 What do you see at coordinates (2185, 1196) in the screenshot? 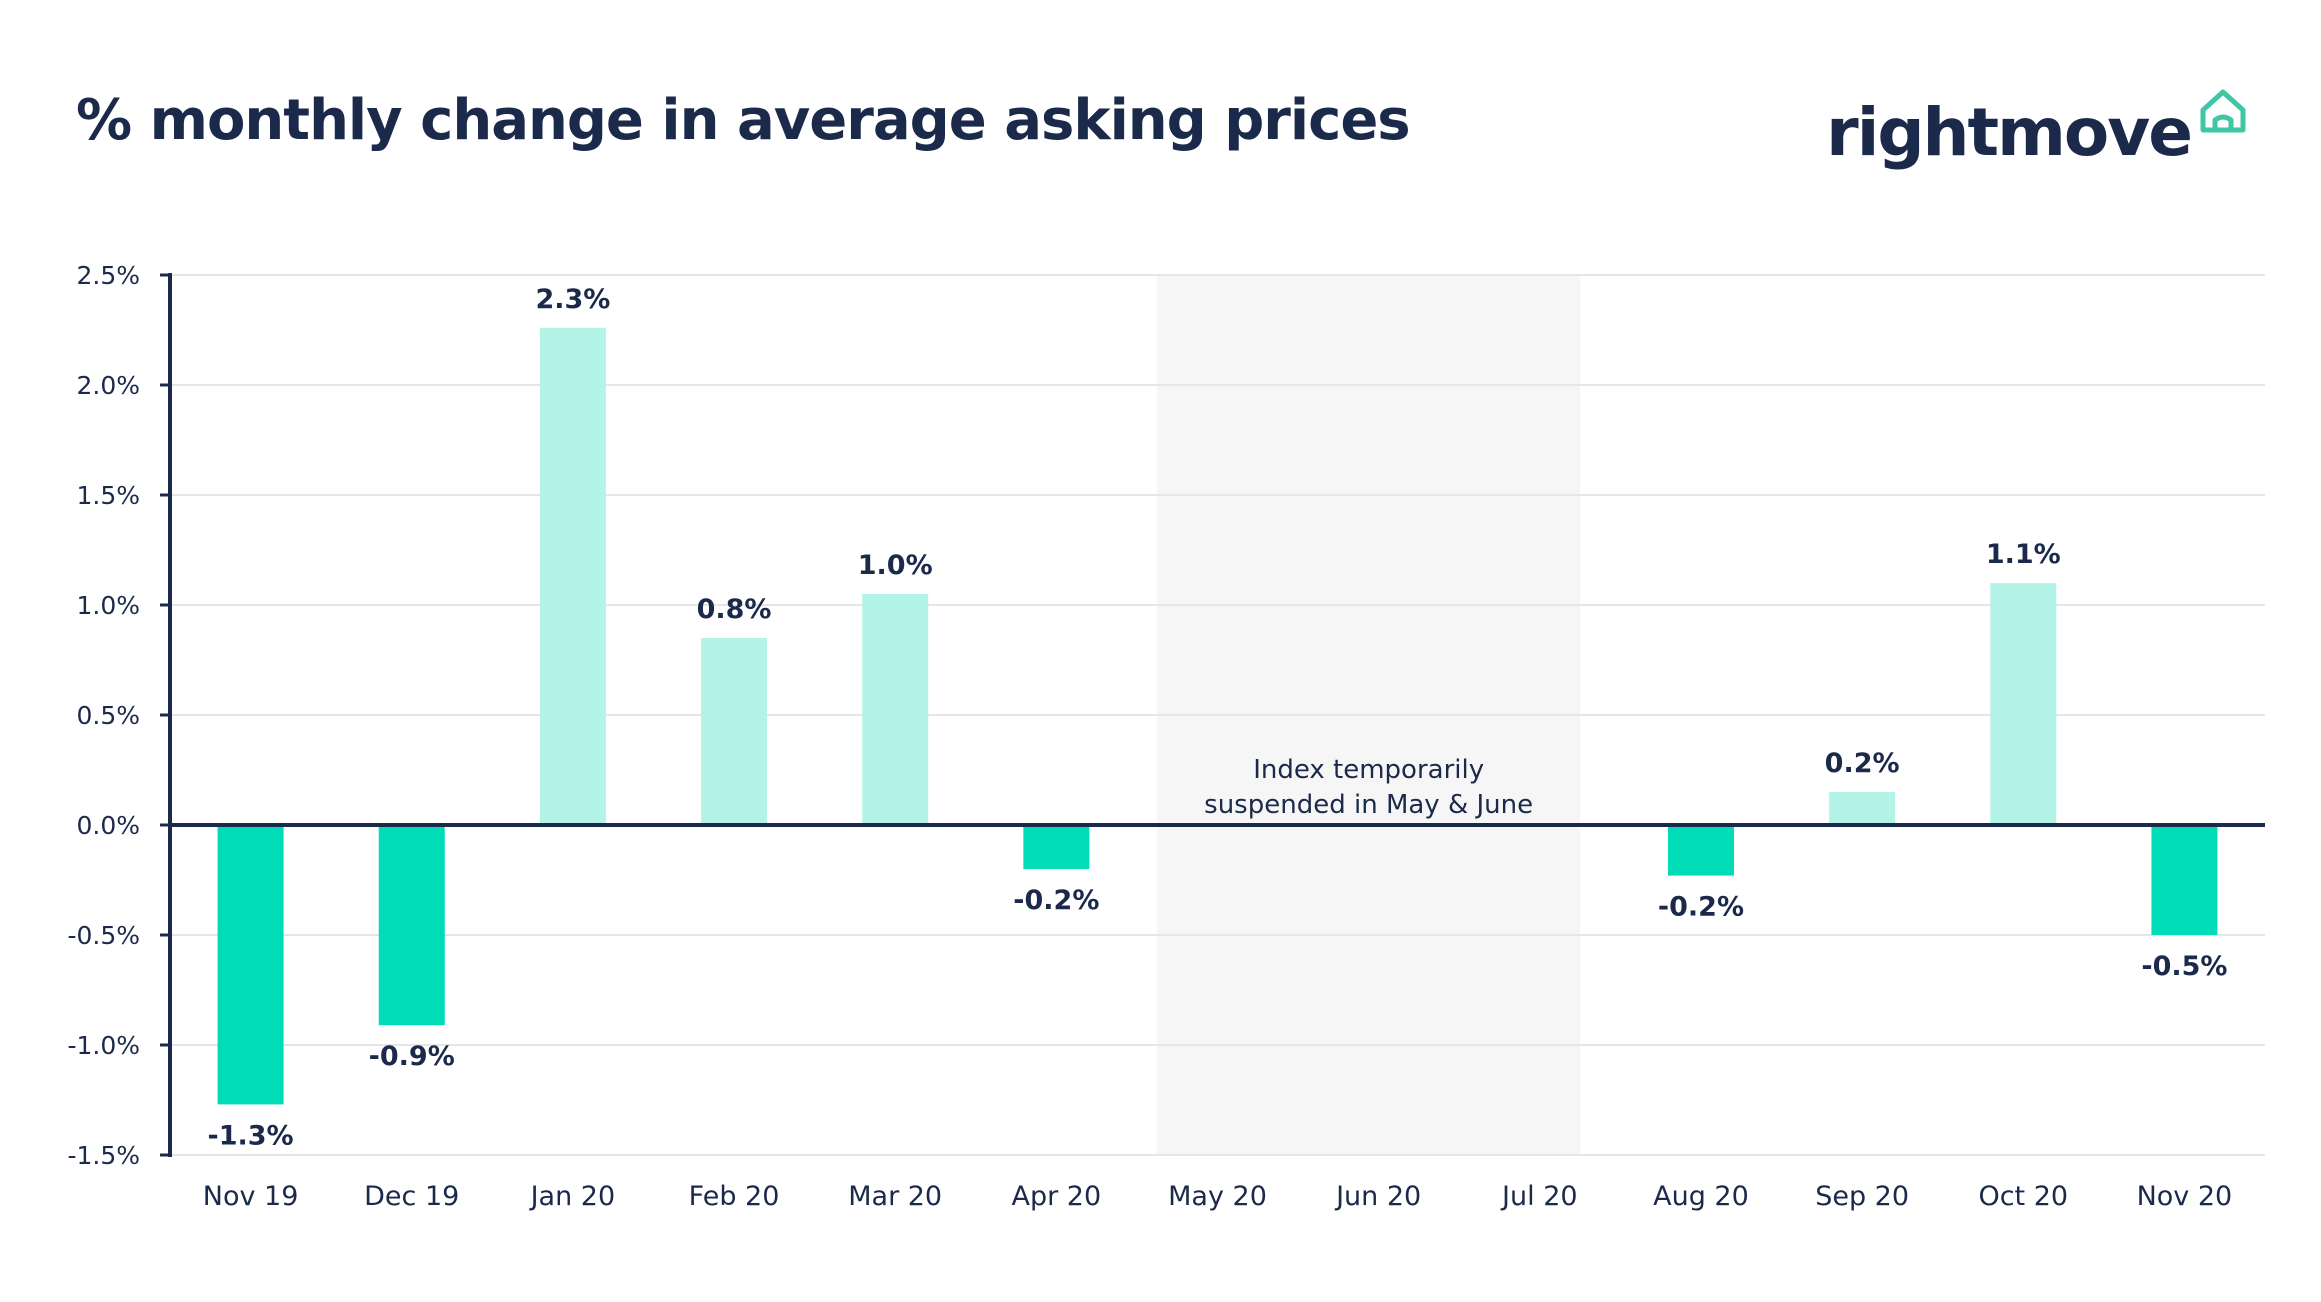
I see `x-tick-label: Nov 20` at bounding box center [2185, 1196].